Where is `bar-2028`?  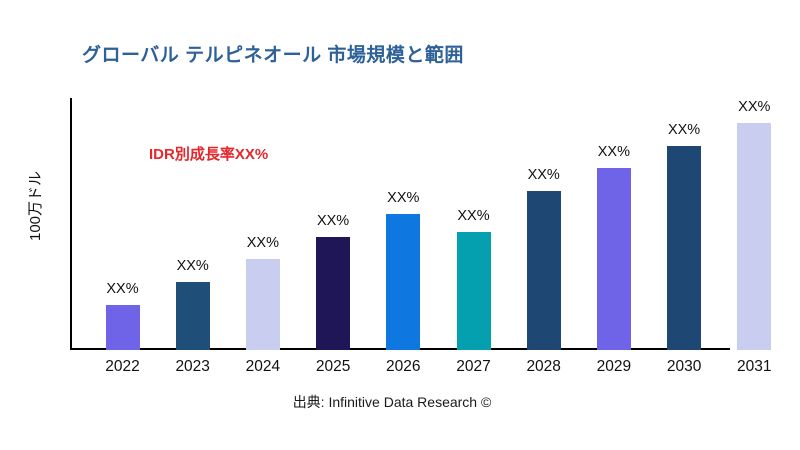 bar-2028 is located at coordinates (543, 270).